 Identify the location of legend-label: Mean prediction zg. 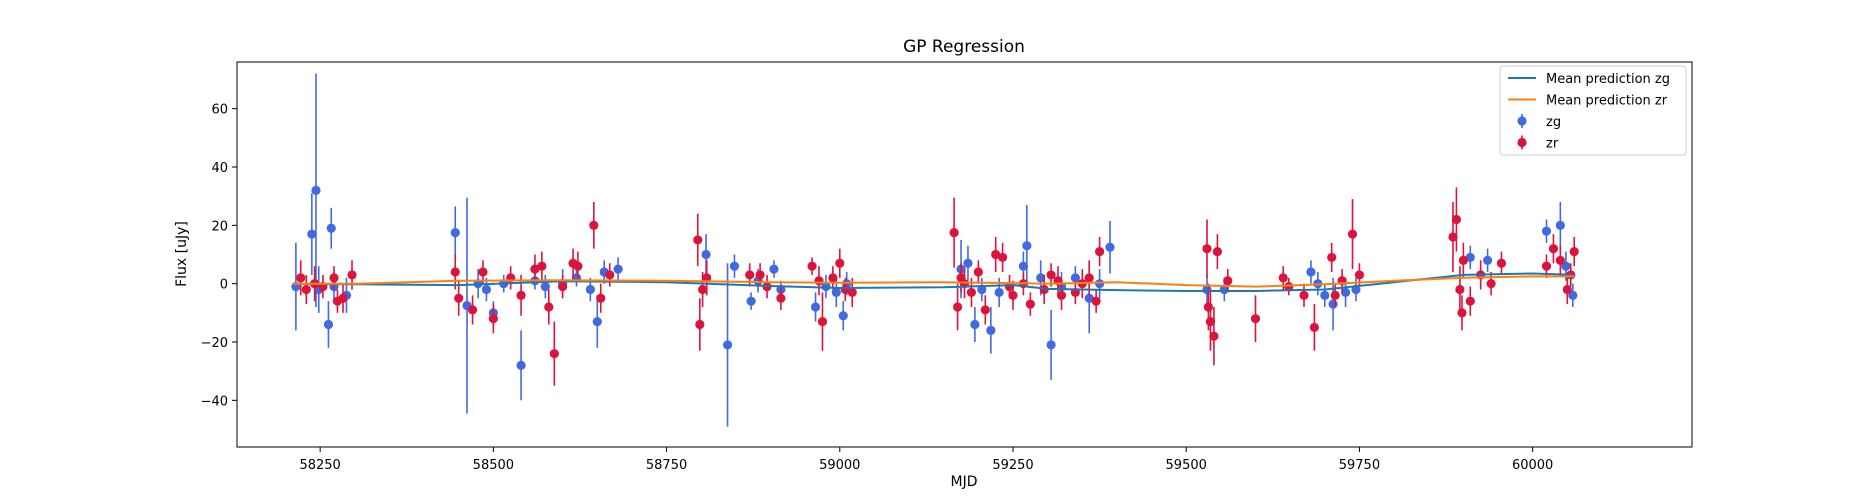
(1608, 79).